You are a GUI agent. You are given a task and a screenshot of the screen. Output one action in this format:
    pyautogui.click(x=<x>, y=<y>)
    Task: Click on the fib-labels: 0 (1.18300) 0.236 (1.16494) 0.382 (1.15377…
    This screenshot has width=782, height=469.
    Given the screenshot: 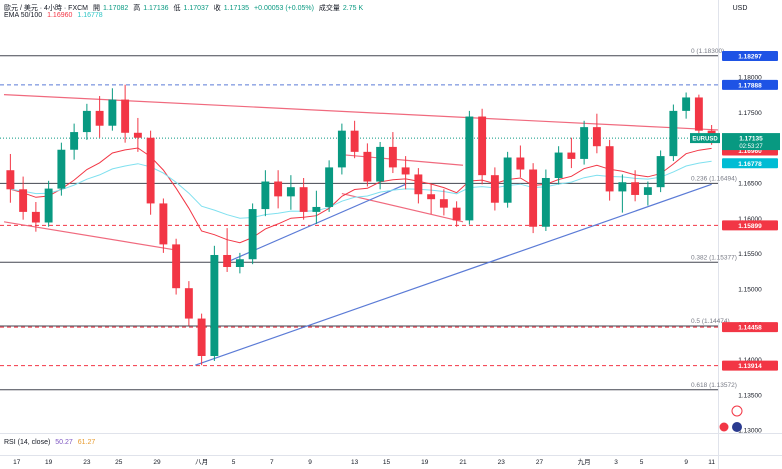 What is the action you would take?
    pyautogui.click(x=714, y=218)
    